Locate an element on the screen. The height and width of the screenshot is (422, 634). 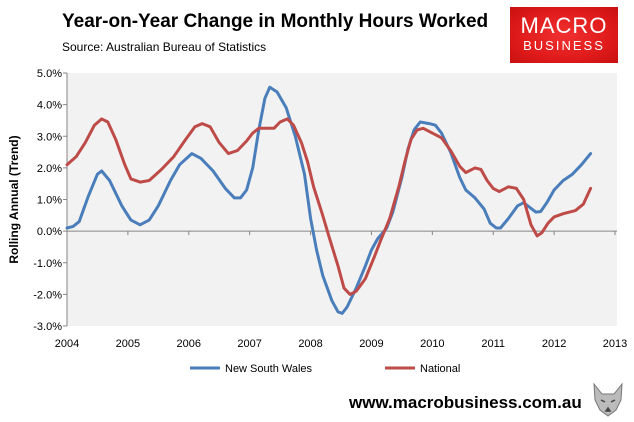
x-tick-label: 2011 is located at coordinates (493, 344).